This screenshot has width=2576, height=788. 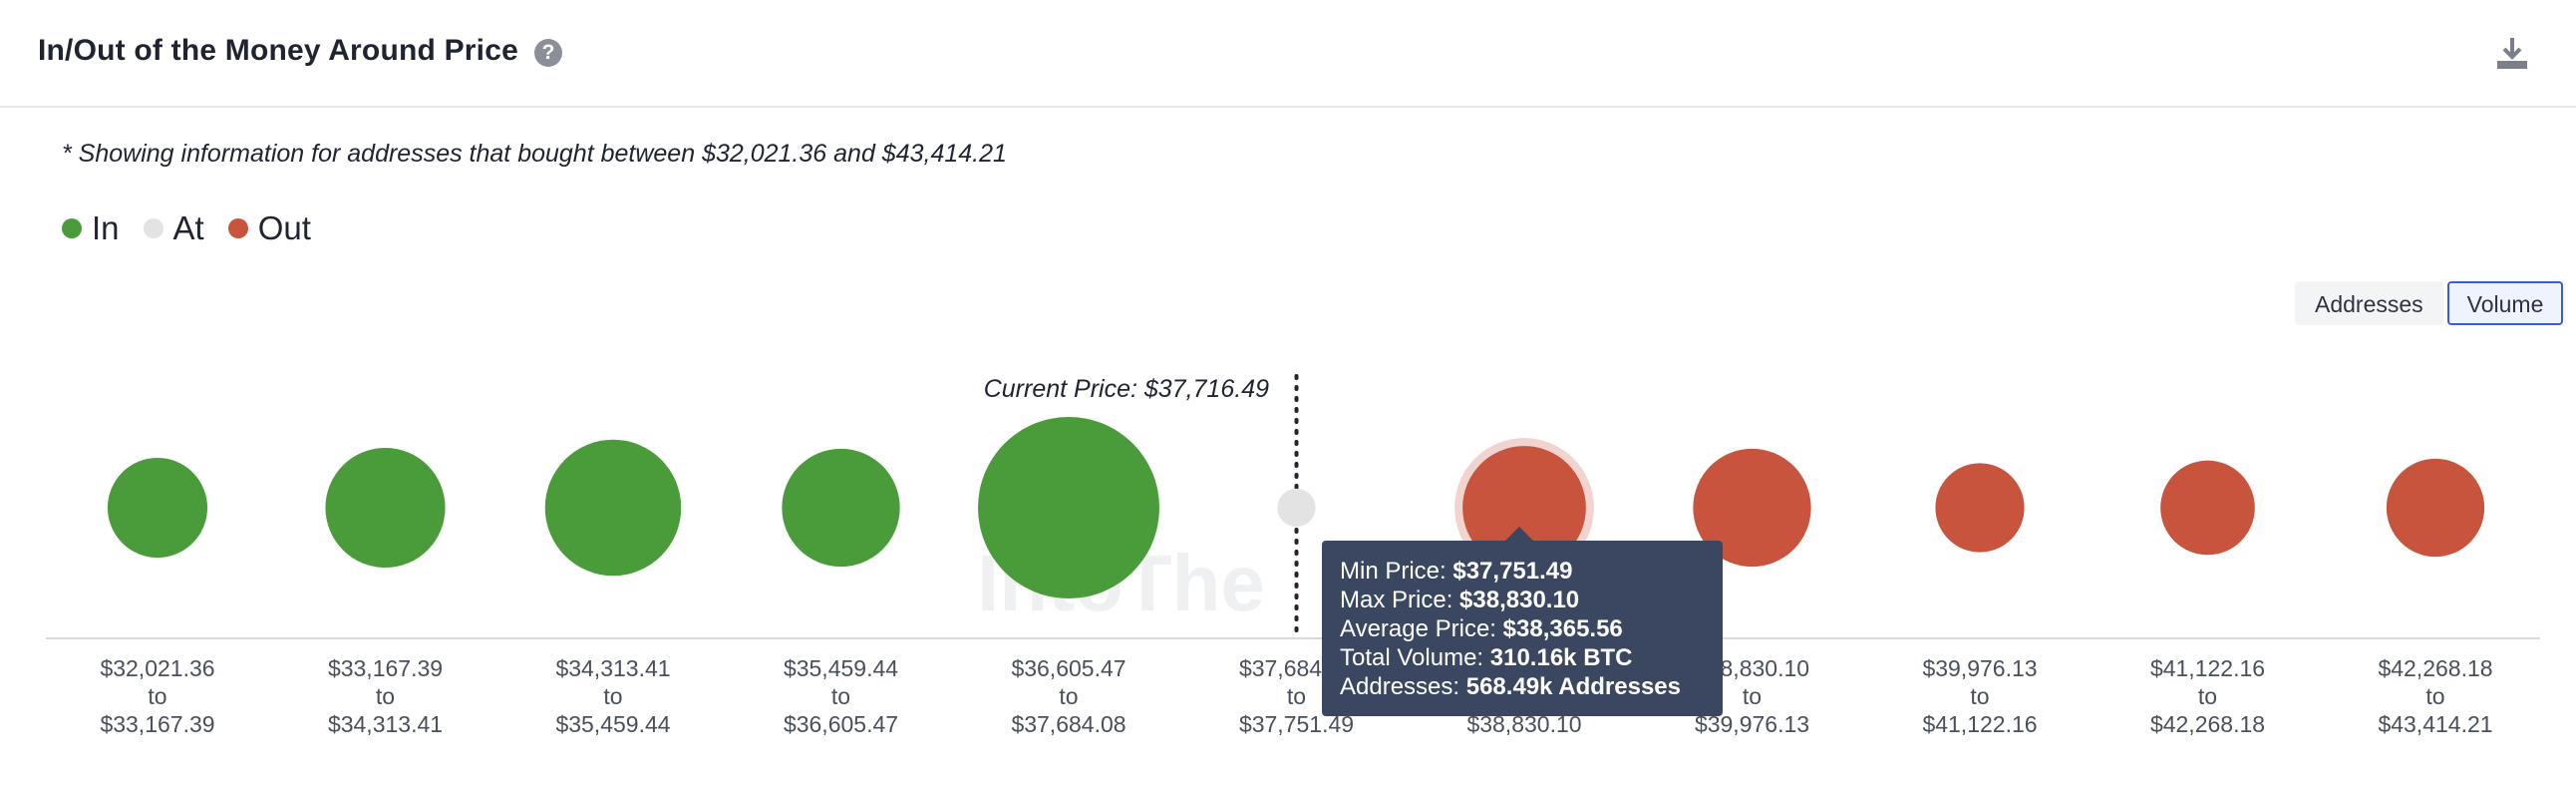 I want to click on current-price-label: Current Price: $37,716.49, so click(x=1126, y=389).